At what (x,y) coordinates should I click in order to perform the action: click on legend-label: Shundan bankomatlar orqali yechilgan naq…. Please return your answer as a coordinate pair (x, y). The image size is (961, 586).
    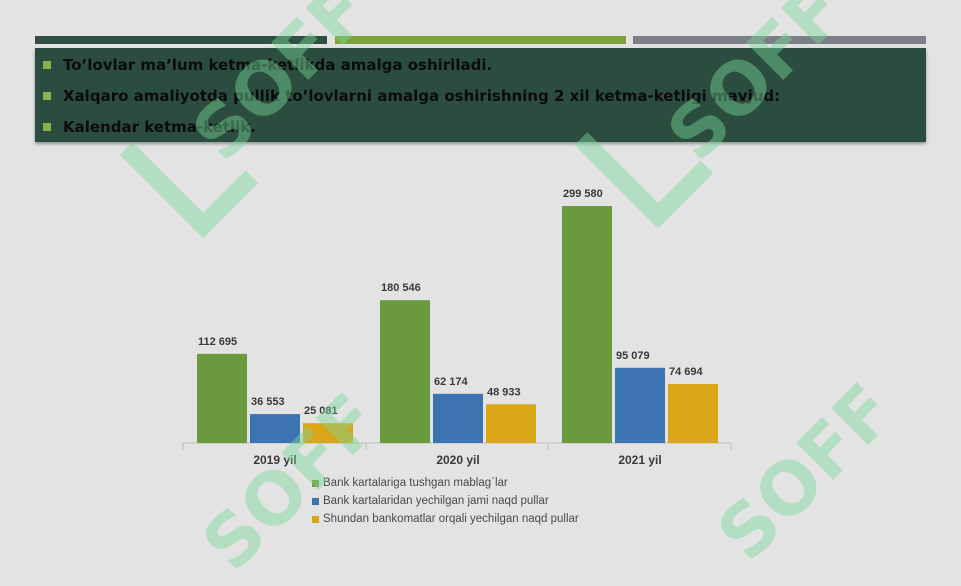
    Looking at the image, I should click on (451, 519).